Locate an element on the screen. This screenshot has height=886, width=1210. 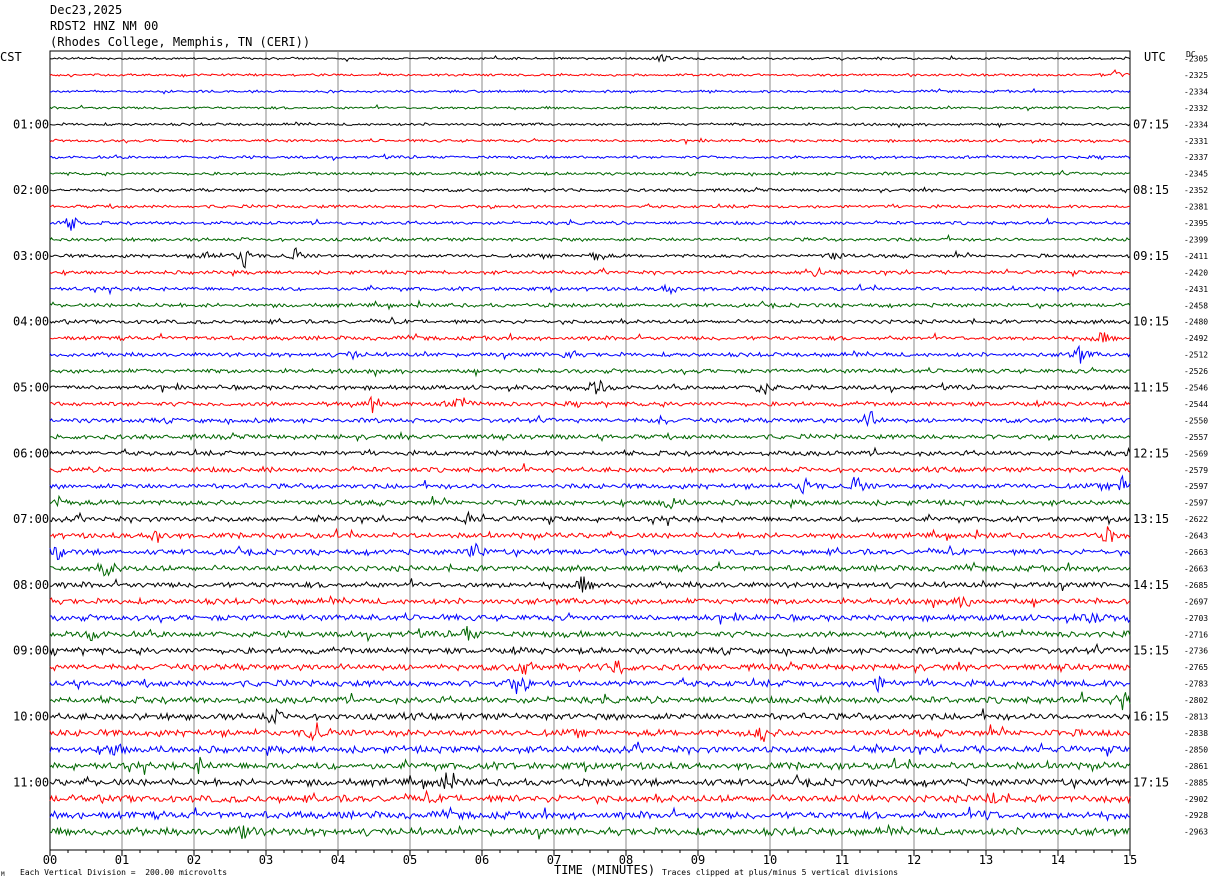
dc-offset-label: -2411 is located at coordinates (1196, 256).